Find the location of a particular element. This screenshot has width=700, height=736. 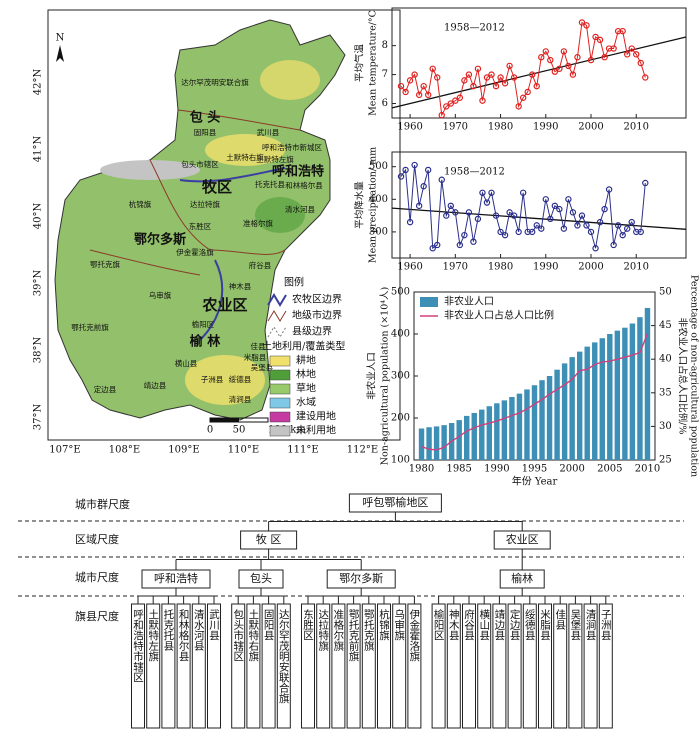

x-tick-label: 1980 is located at coordinates (421, 469).